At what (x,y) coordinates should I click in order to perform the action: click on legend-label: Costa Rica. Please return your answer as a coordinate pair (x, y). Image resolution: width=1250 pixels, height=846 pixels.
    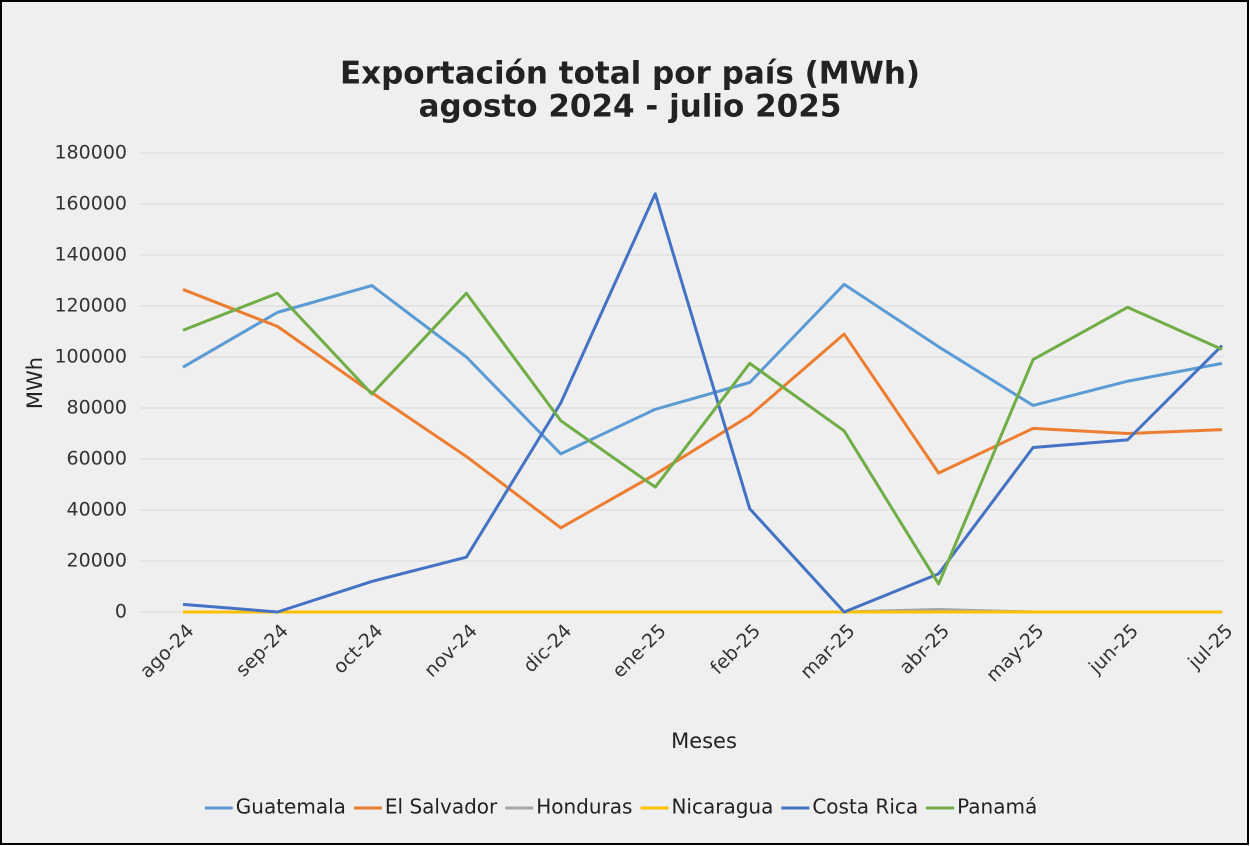
    Looking at the image, I should click on (865, 807).